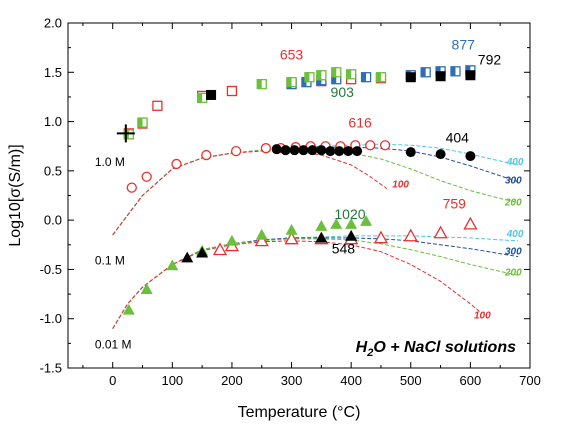 This screenshot has height=440, width=587. Describe the element at coordinates (292, 54) in the screenshot. I see `data-annotation: 653` at that location.